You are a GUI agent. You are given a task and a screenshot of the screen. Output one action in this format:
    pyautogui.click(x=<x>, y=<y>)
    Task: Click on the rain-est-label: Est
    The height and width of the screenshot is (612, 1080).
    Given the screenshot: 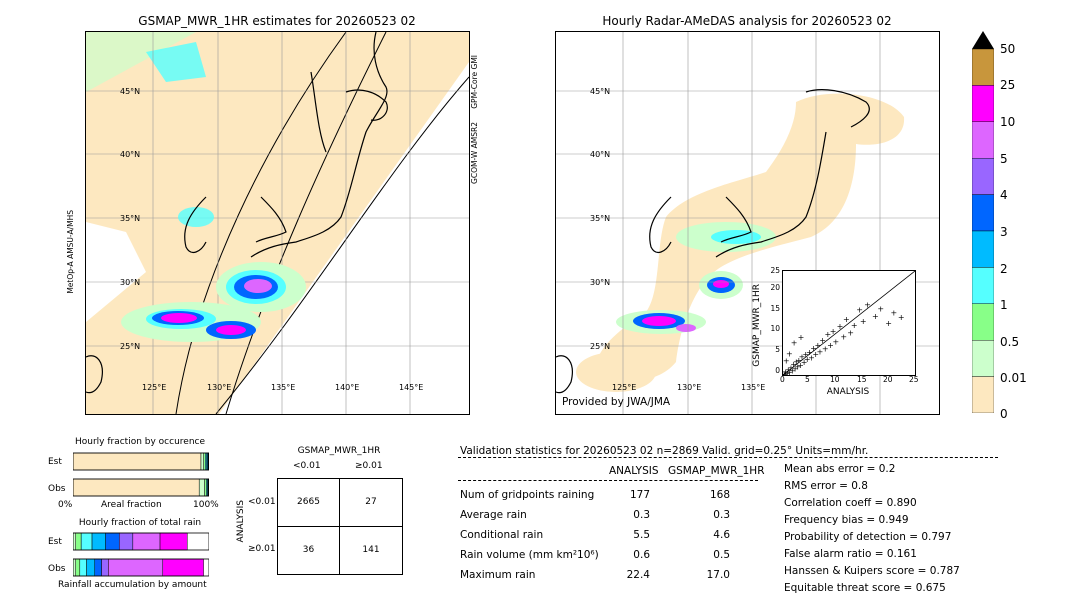 What is the action you would take?
    pyautogui.click(x=55, y=542)
    